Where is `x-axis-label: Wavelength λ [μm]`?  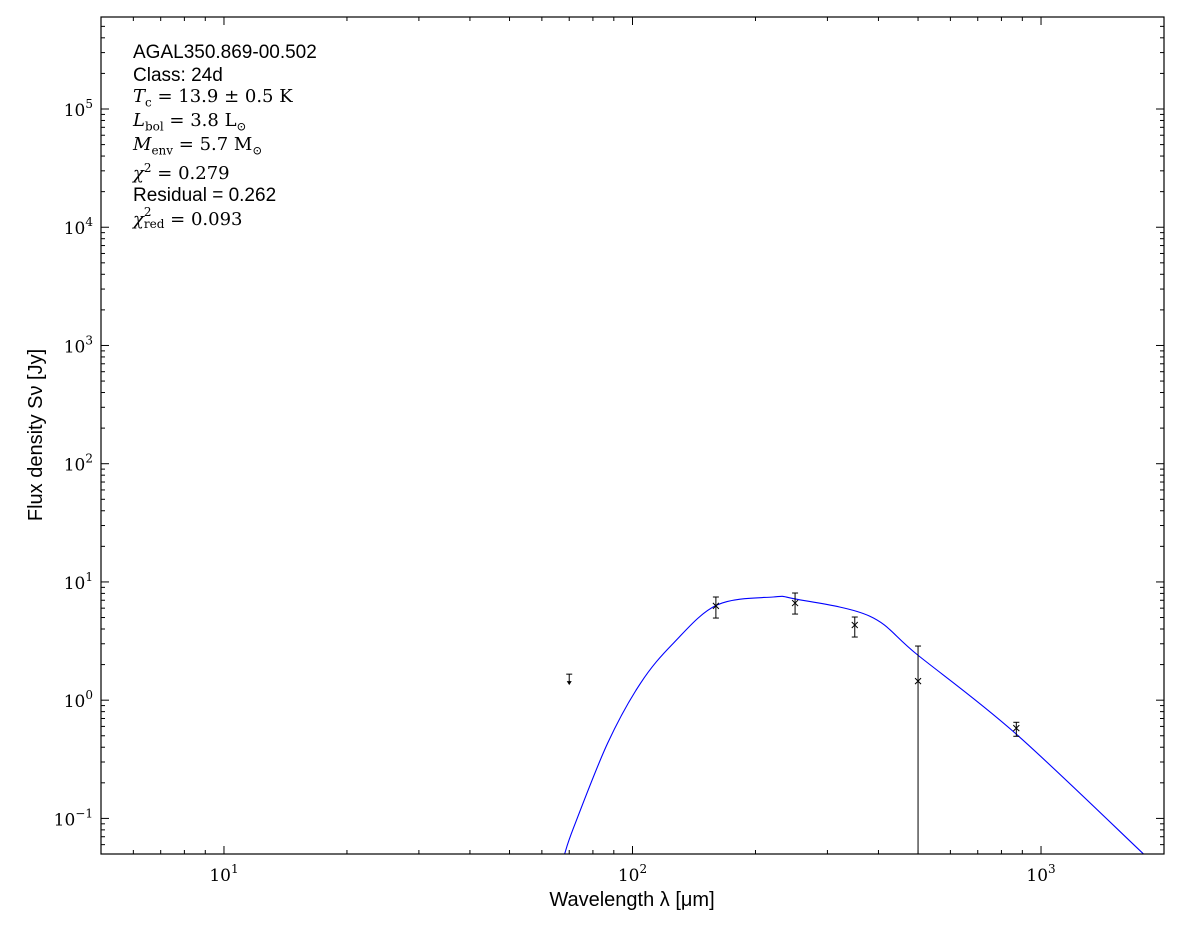 x-axis-label: Wavelength λ [μm] is located at coordinates (631, 900).